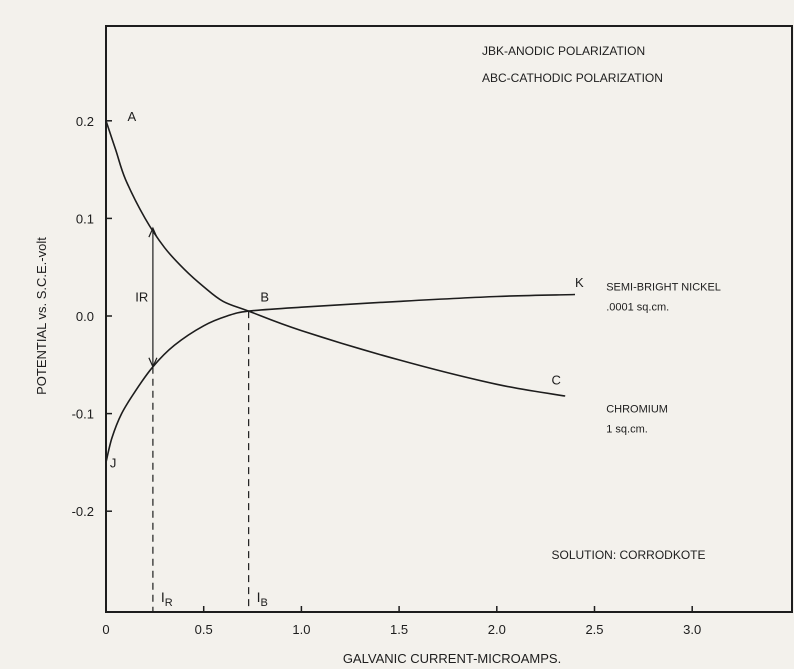  Describe the element at coordinates (692, 629) in the screenshot. I see `x-tick-label: 3.0` at that location.